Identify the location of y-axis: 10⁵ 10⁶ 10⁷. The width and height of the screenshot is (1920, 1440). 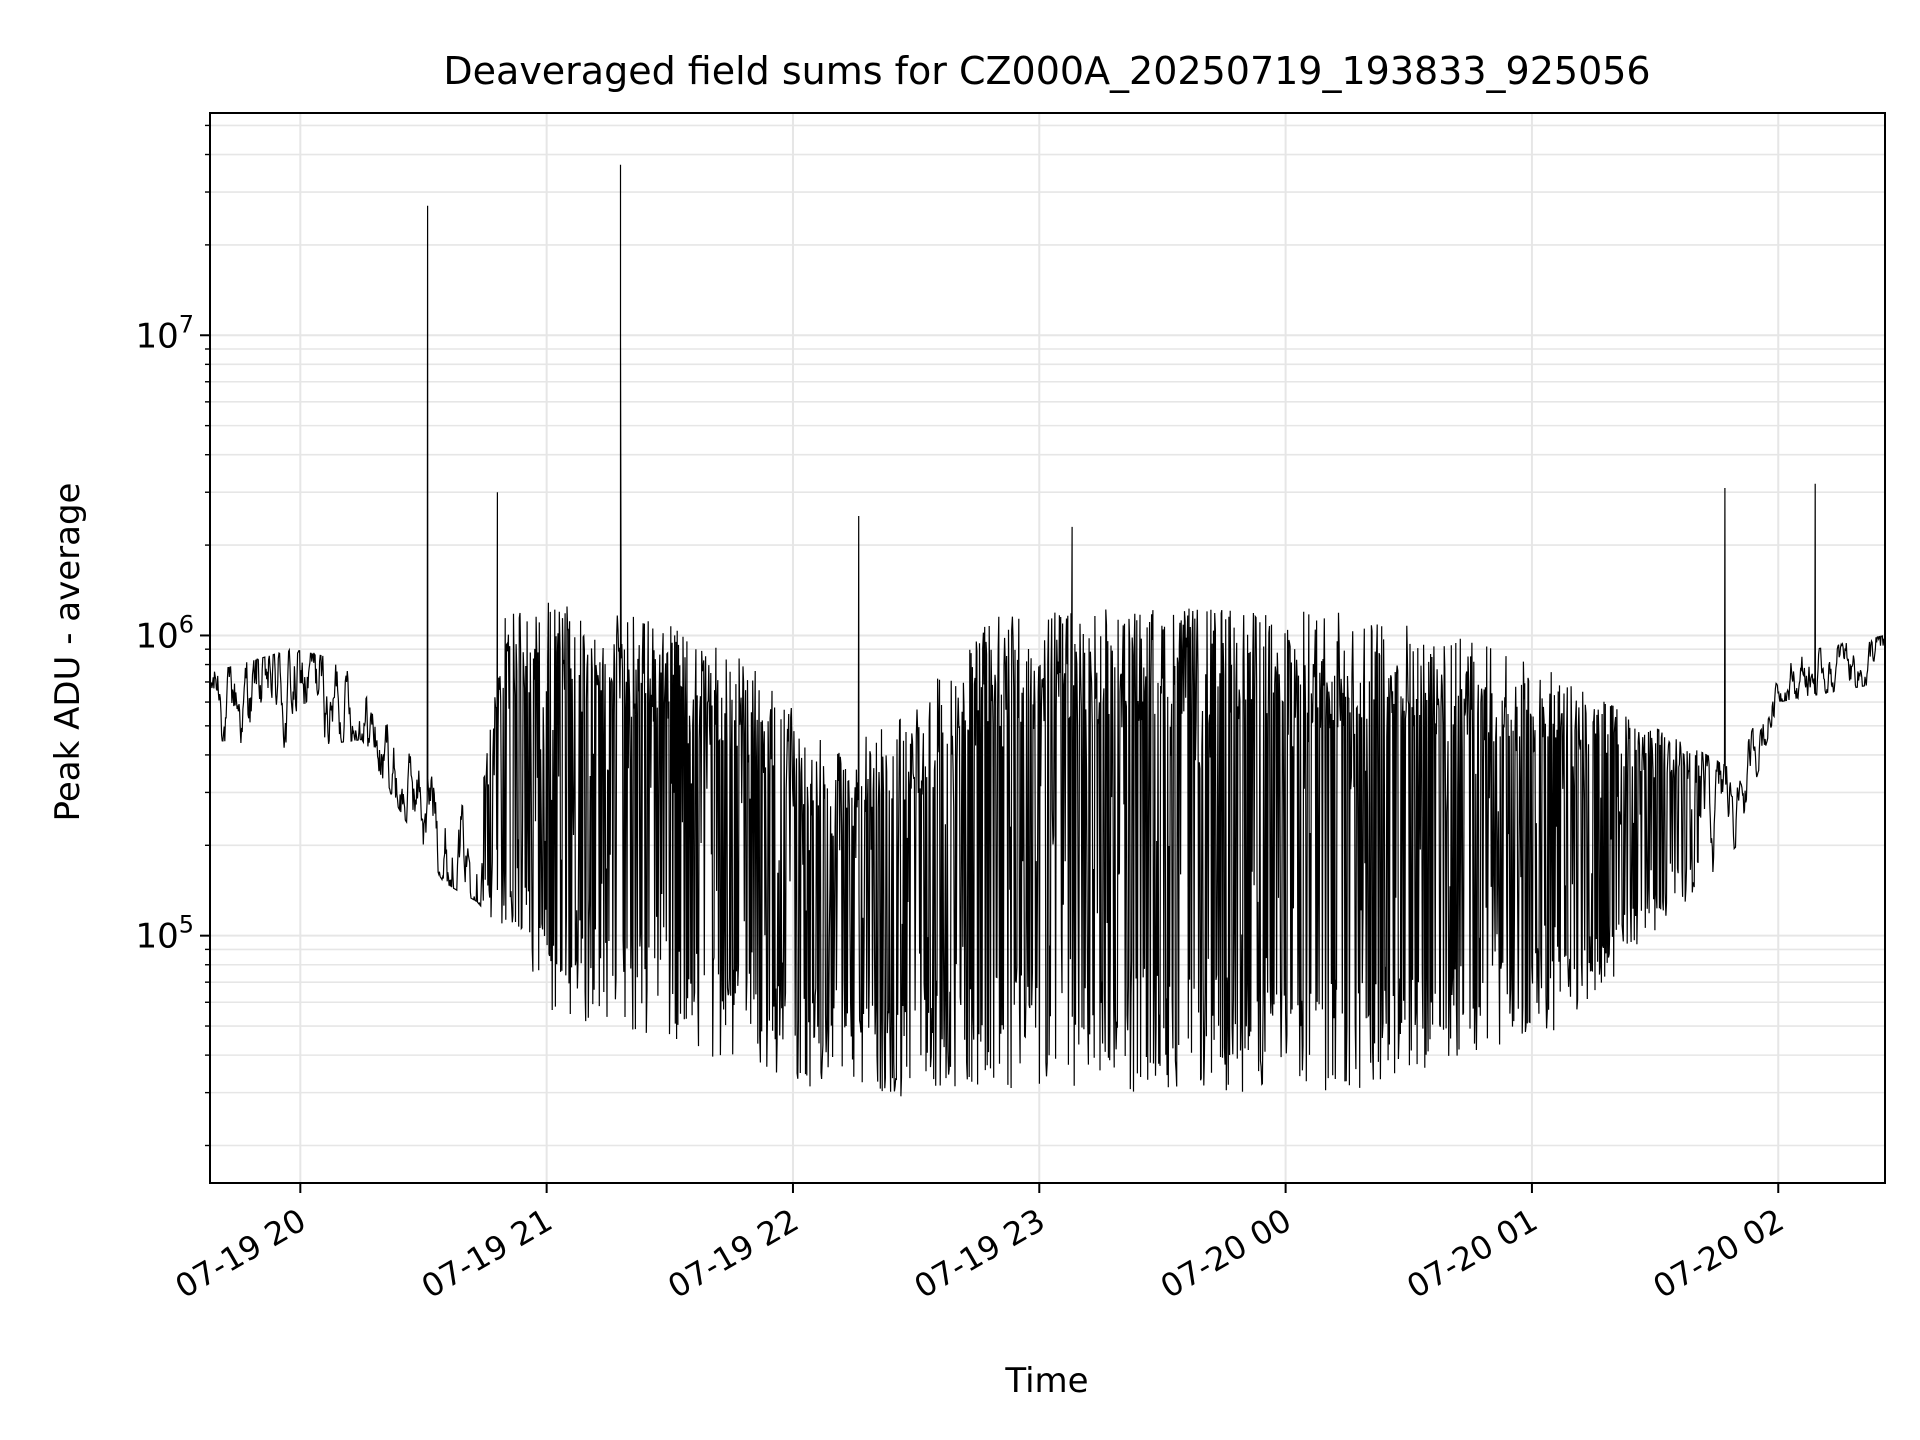
(172, 635).